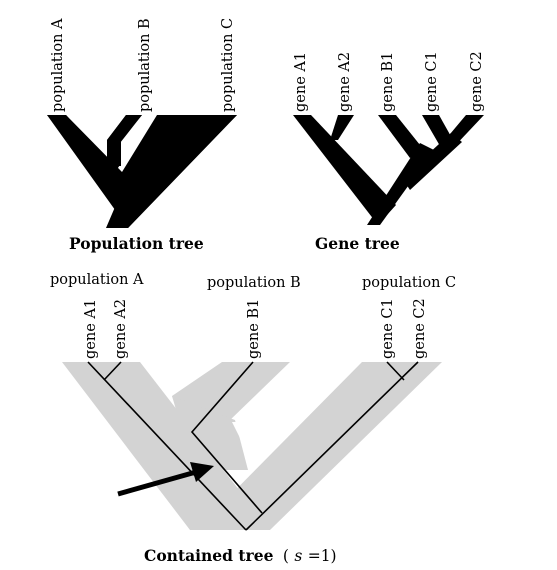  Describe the element at coordinates (437, 130) in the screenshot. I see `gene-tree-branch-c1` at that location.